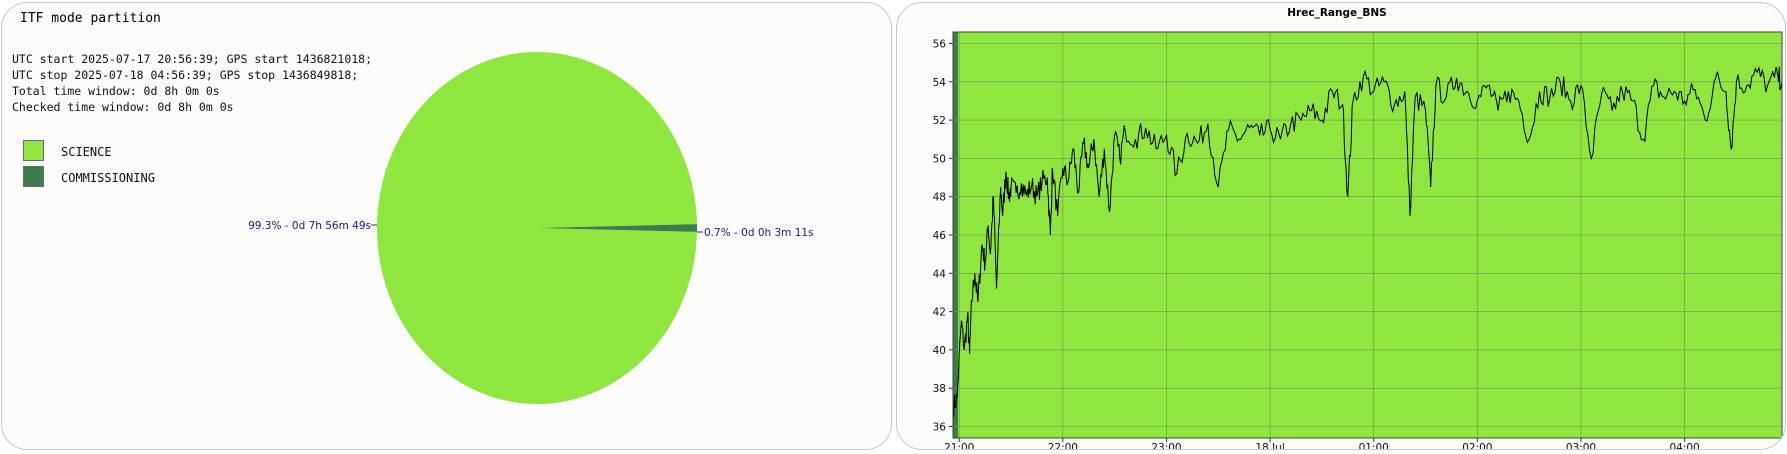 This screenshot has height=454, width=1787. I want to click on pie-slice-science, so click(537, 227).